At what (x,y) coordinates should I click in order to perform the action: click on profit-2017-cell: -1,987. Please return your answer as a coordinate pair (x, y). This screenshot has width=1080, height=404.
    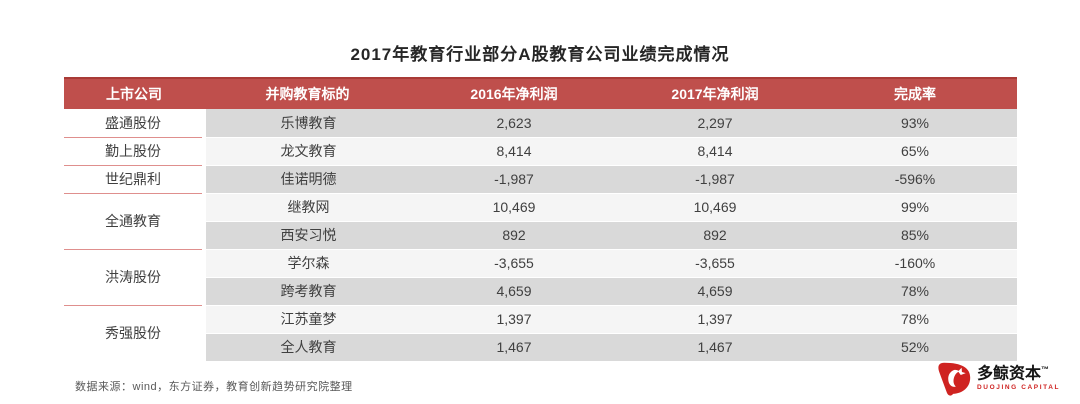
    Looking at the image, I should click on (715, 179).